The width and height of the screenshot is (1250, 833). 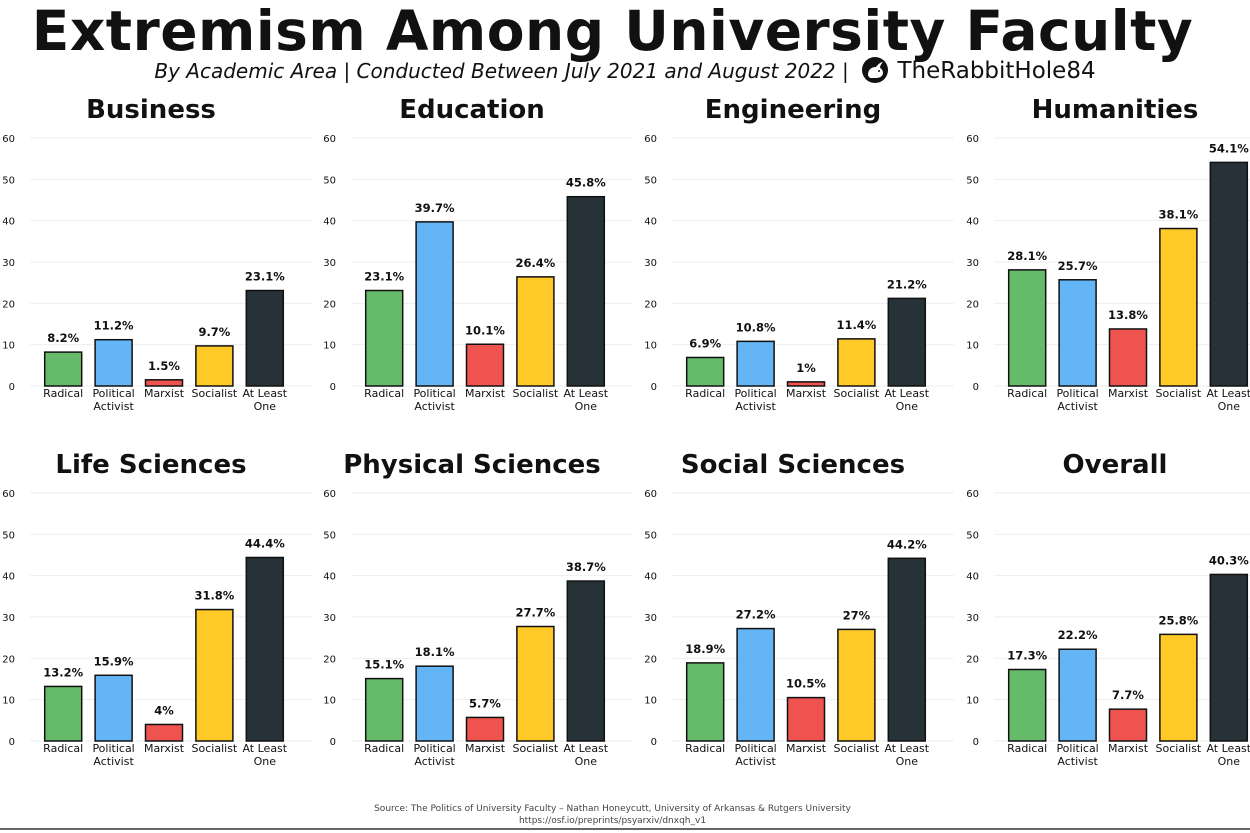 I want to click on data-label: 5.7%, so click(x=485, y=703).